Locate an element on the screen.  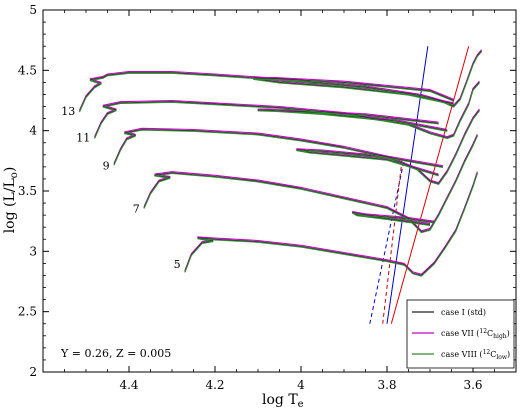
mass-labels: 5 7 9 11 13 is located at coordinates (120, 188).